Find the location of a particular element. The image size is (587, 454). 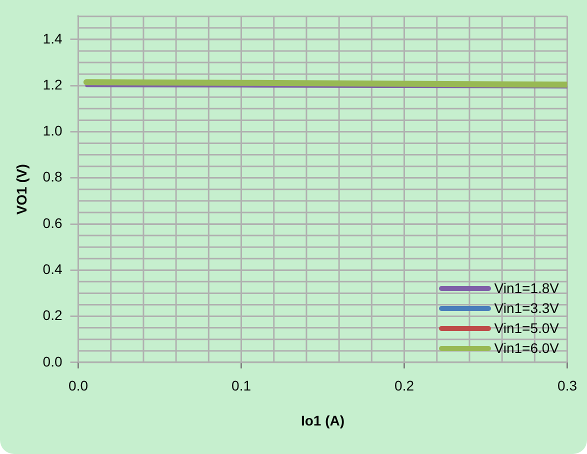

y-tick-label: 0.0 is located at coordinates (52, 361).